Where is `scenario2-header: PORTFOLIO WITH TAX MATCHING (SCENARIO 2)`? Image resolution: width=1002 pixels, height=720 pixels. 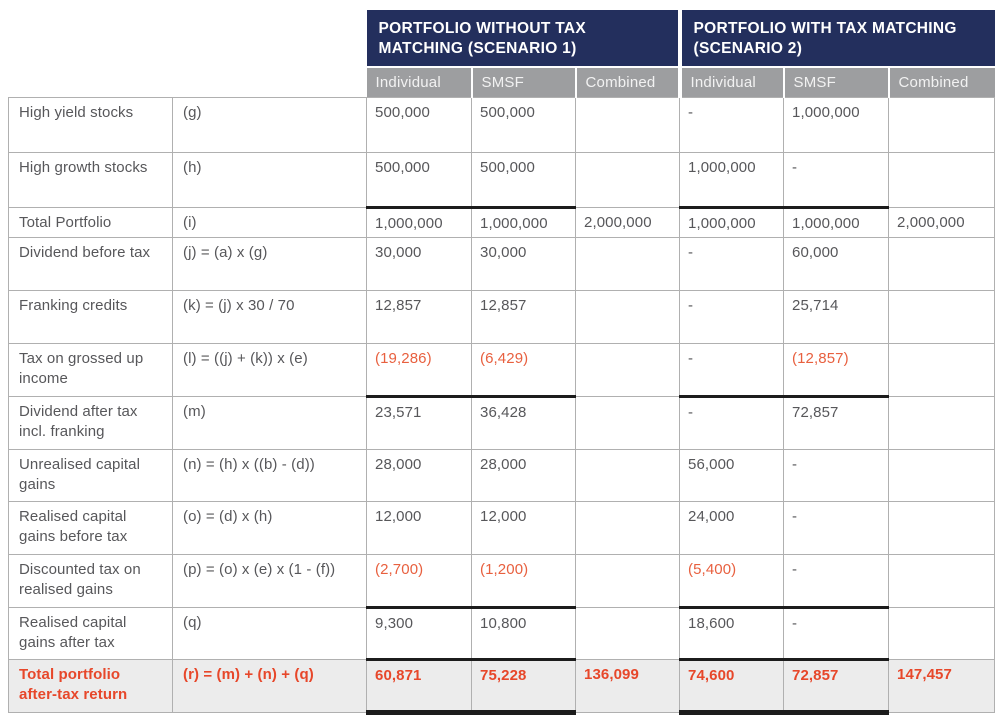 scenario2-header: PORTFOLIO WITH TAX MATCHING (SCENARIO 2) is located at coordinates (836, 39).